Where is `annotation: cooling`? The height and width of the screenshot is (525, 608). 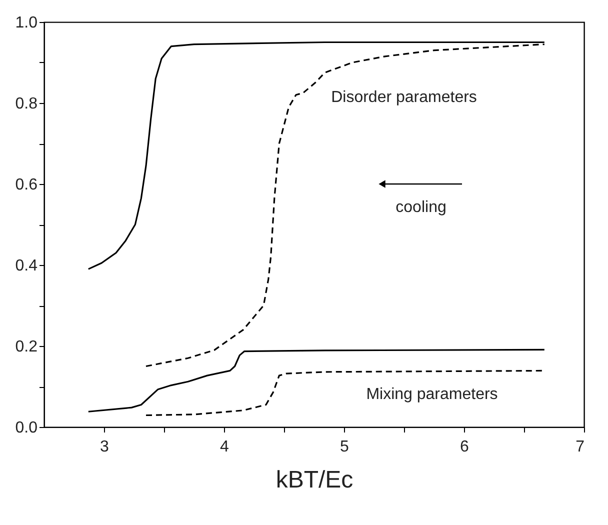 annotation: cooling is located at coordinates (421, 207).